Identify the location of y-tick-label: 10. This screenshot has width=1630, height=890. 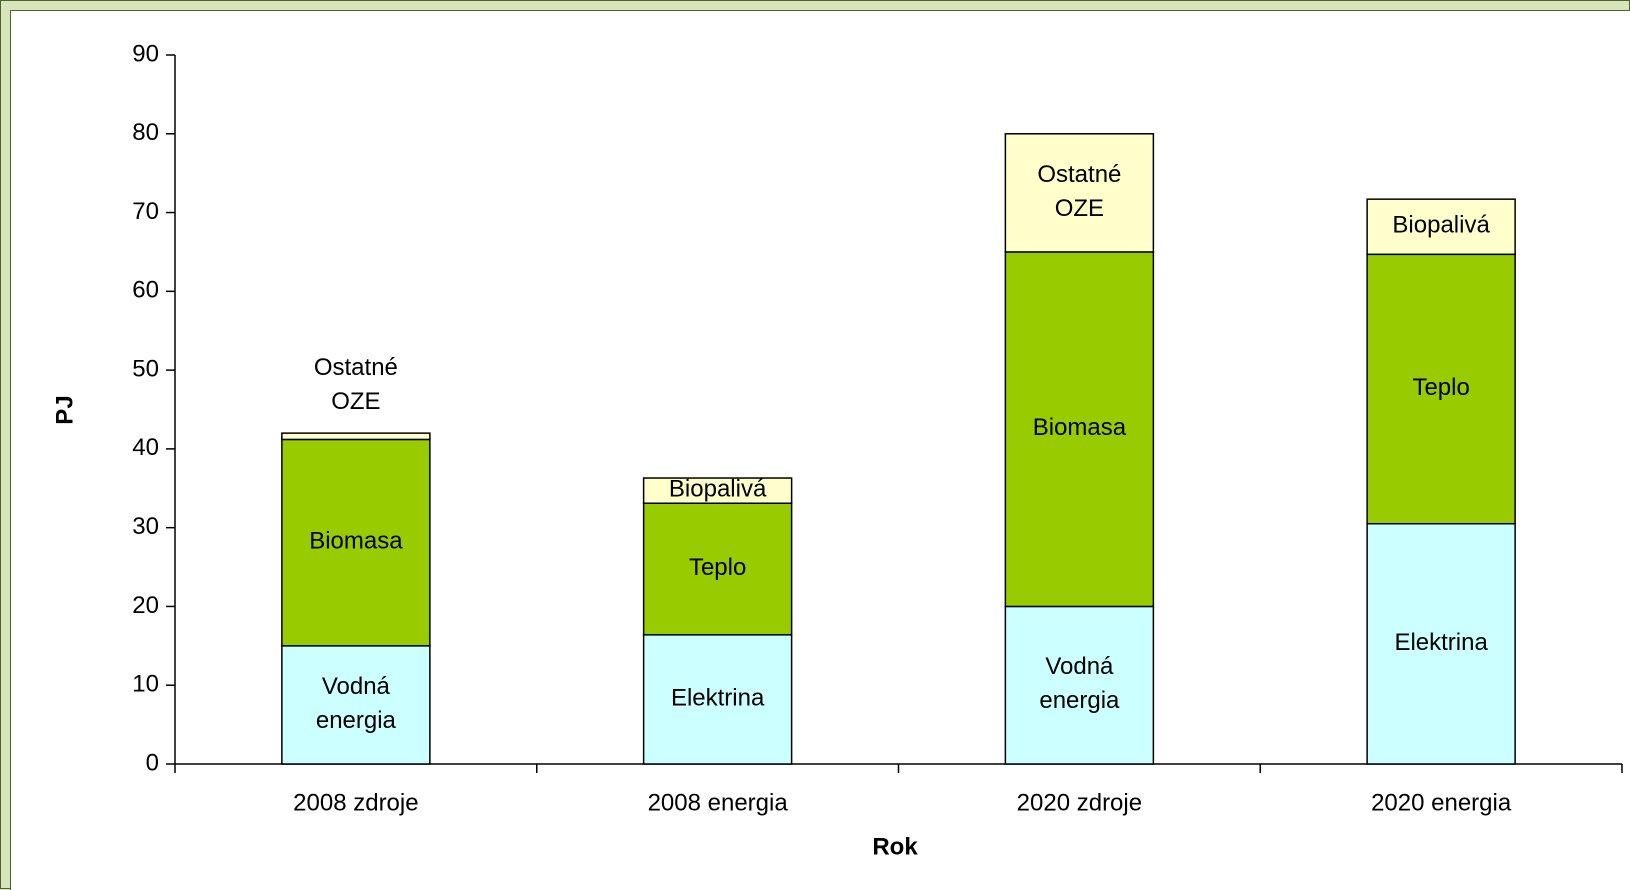
(145, 684).